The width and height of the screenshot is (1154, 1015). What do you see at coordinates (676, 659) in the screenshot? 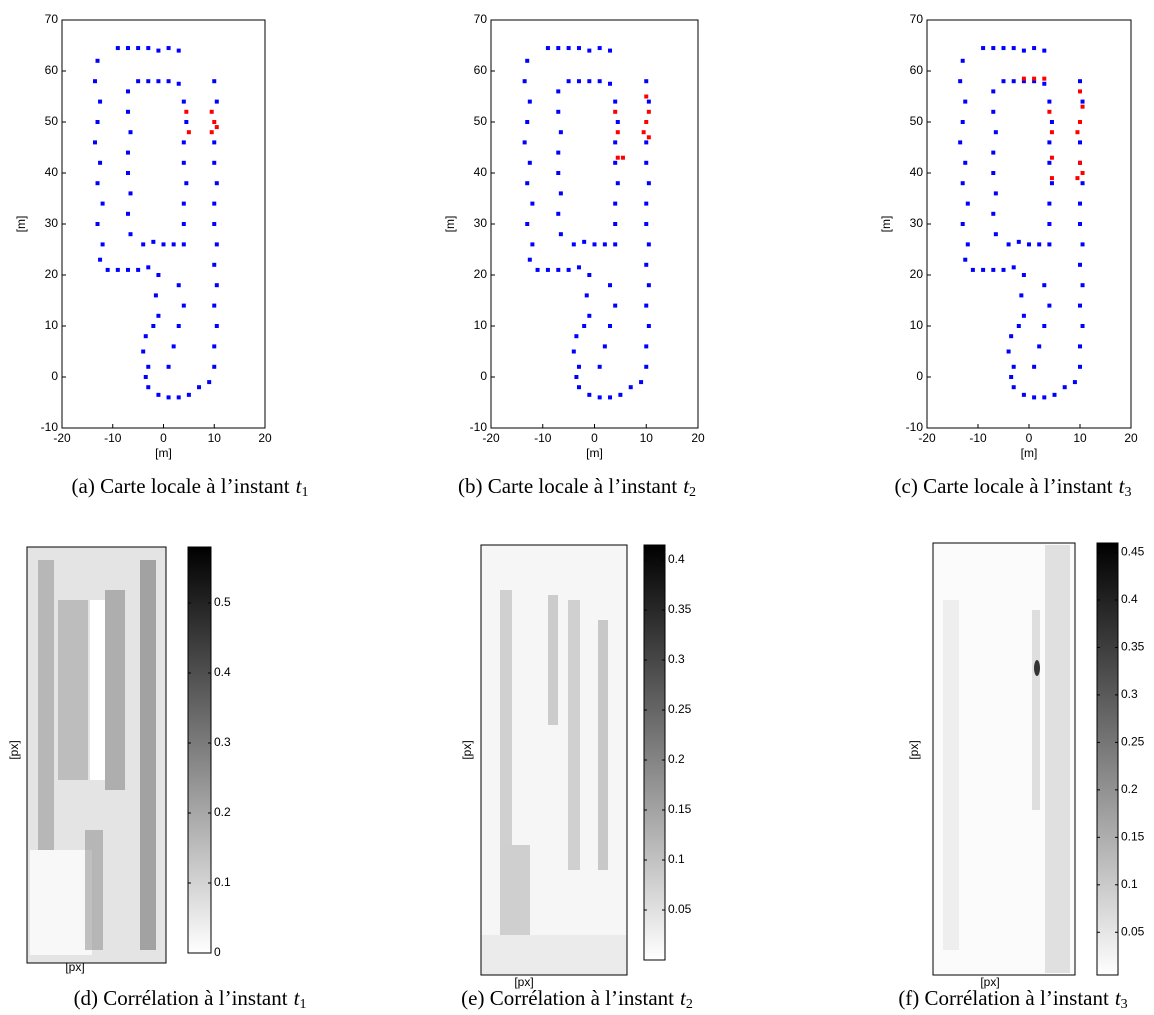
I see `colorbar-tick-label: 0.3` at bounding box center [676, 659].